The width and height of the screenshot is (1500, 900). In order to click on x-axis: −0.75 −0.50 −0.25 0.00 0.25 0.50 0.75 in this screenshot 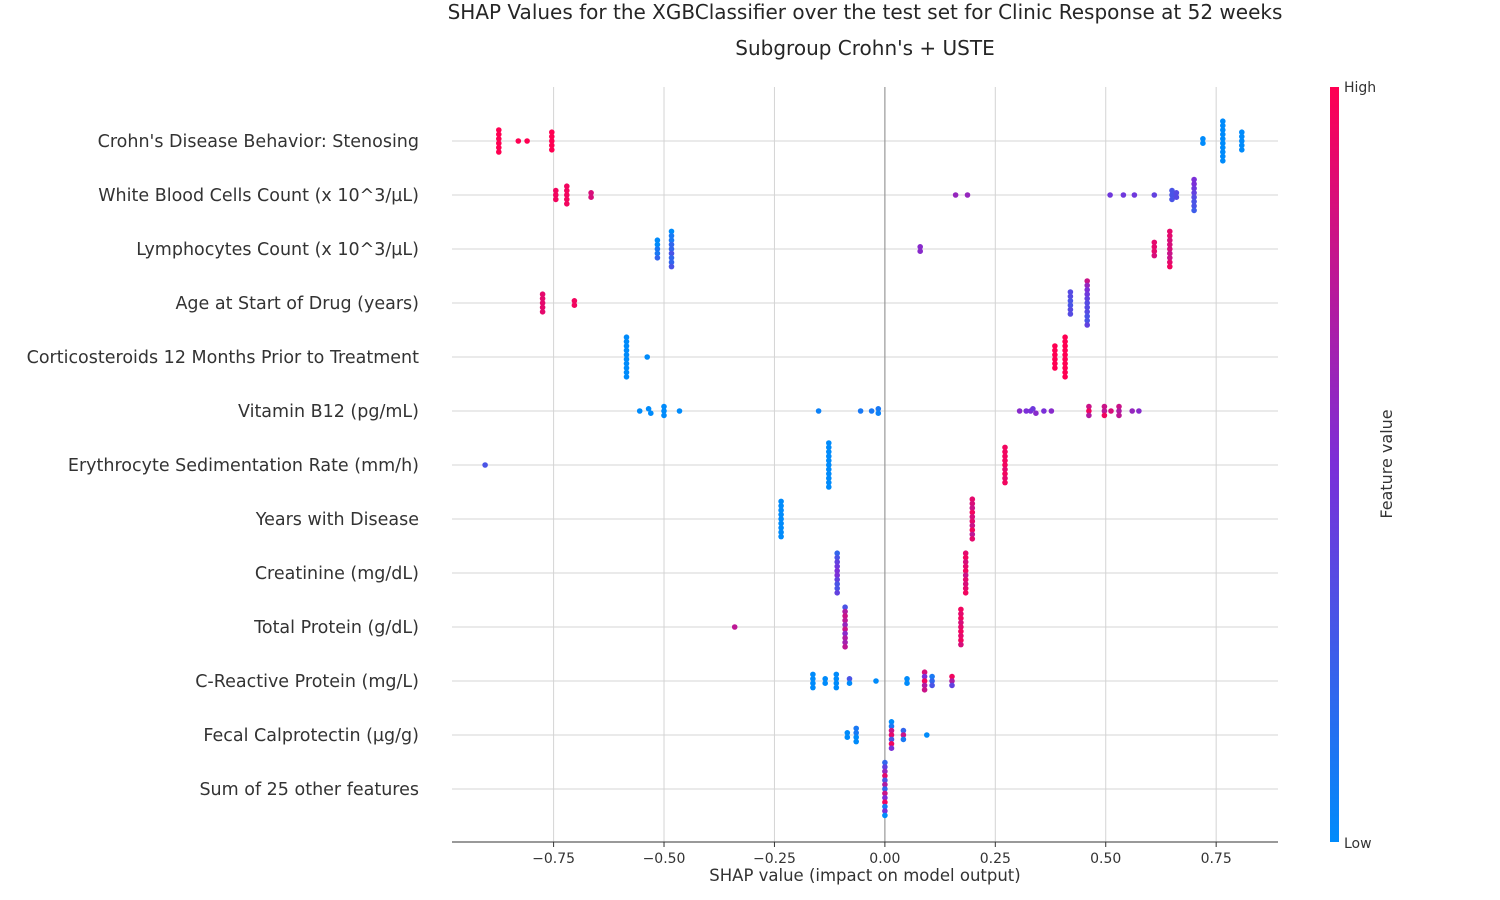, I will do `click(865, 854)`.